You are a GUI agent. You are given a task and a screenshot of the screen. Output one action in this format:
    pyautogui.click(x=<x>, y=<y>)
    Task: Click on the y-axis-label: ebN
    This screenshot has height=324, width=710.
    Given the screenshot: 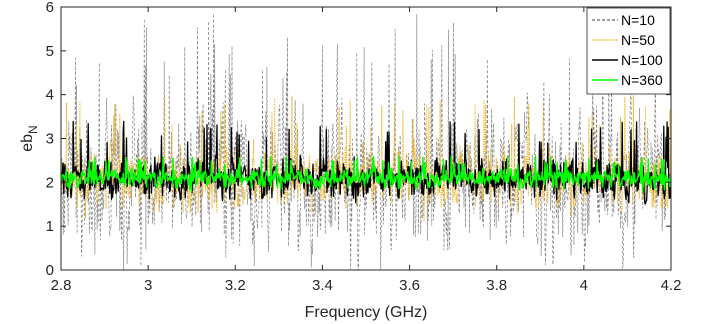 What is the action you would take?
    pyautogui.click(x=29, y=138)
    